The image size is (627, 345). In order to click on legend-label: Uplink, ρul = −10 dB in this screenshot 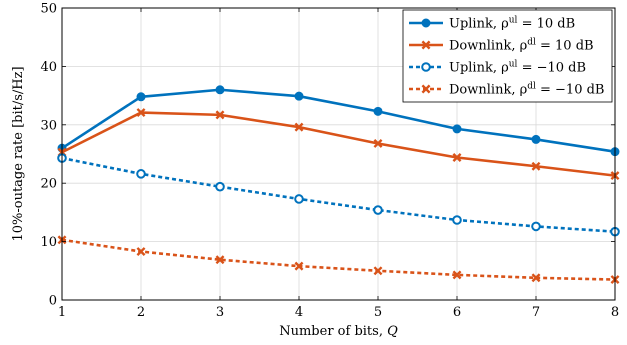, I will do `click(517, 68)`.